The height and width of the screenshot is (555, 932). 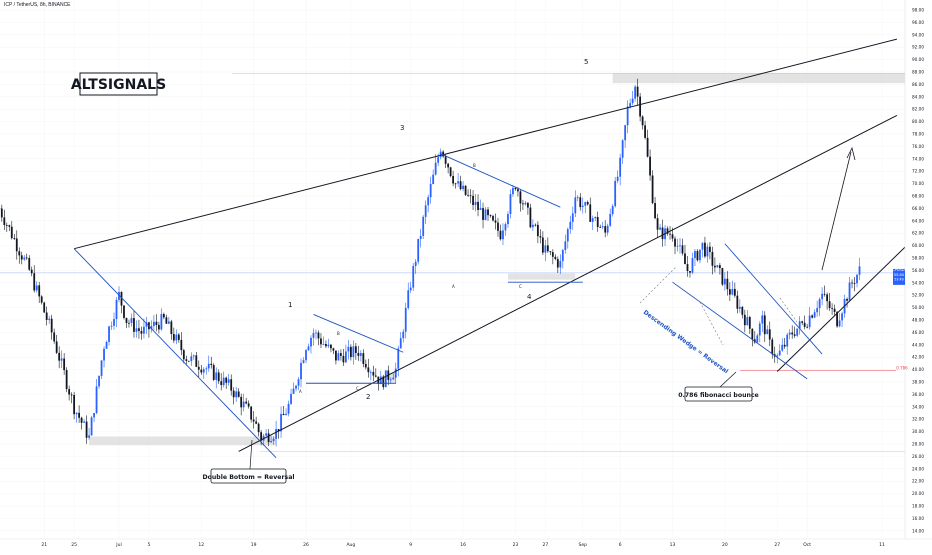 What do you see at coordinates (882, 545) in the screenshot?
I see `time-tick-label: 11` at bounding box center [882, 545].